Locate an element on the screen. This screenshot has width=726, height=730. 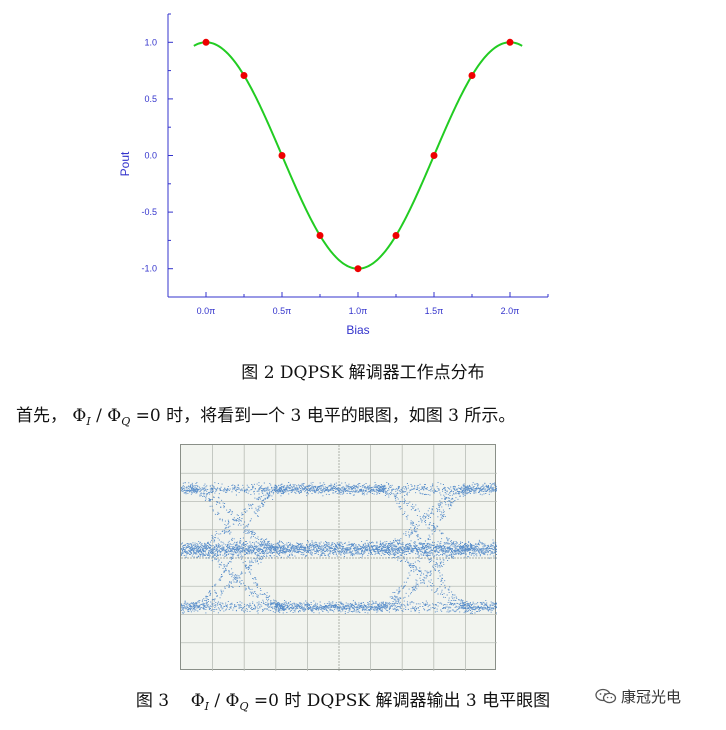
eye-traces is located at coordinates (339, 548).